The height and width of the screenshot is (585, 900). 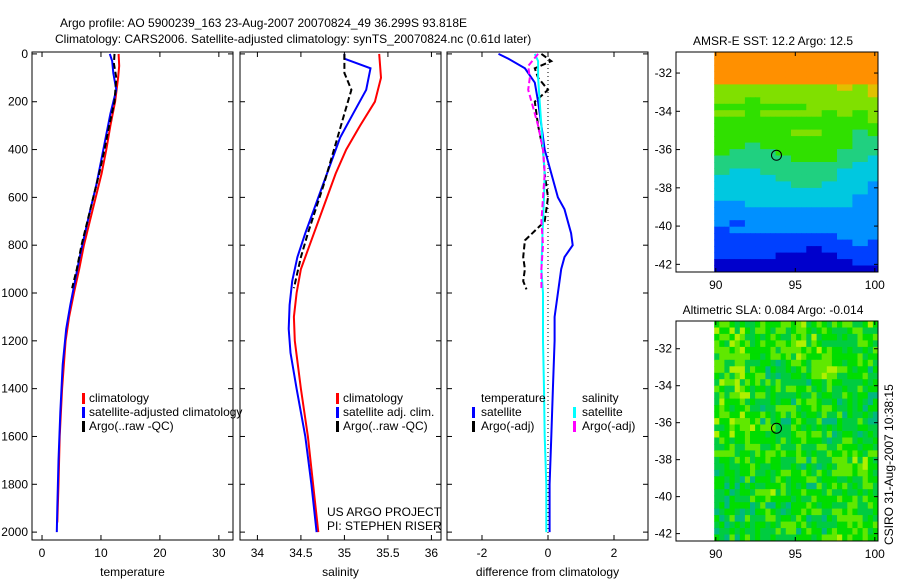 What do you see at coordinates (664, 460) in the screenshot?
I see `y-tick-label: -38` at bounding box center [664, 460].